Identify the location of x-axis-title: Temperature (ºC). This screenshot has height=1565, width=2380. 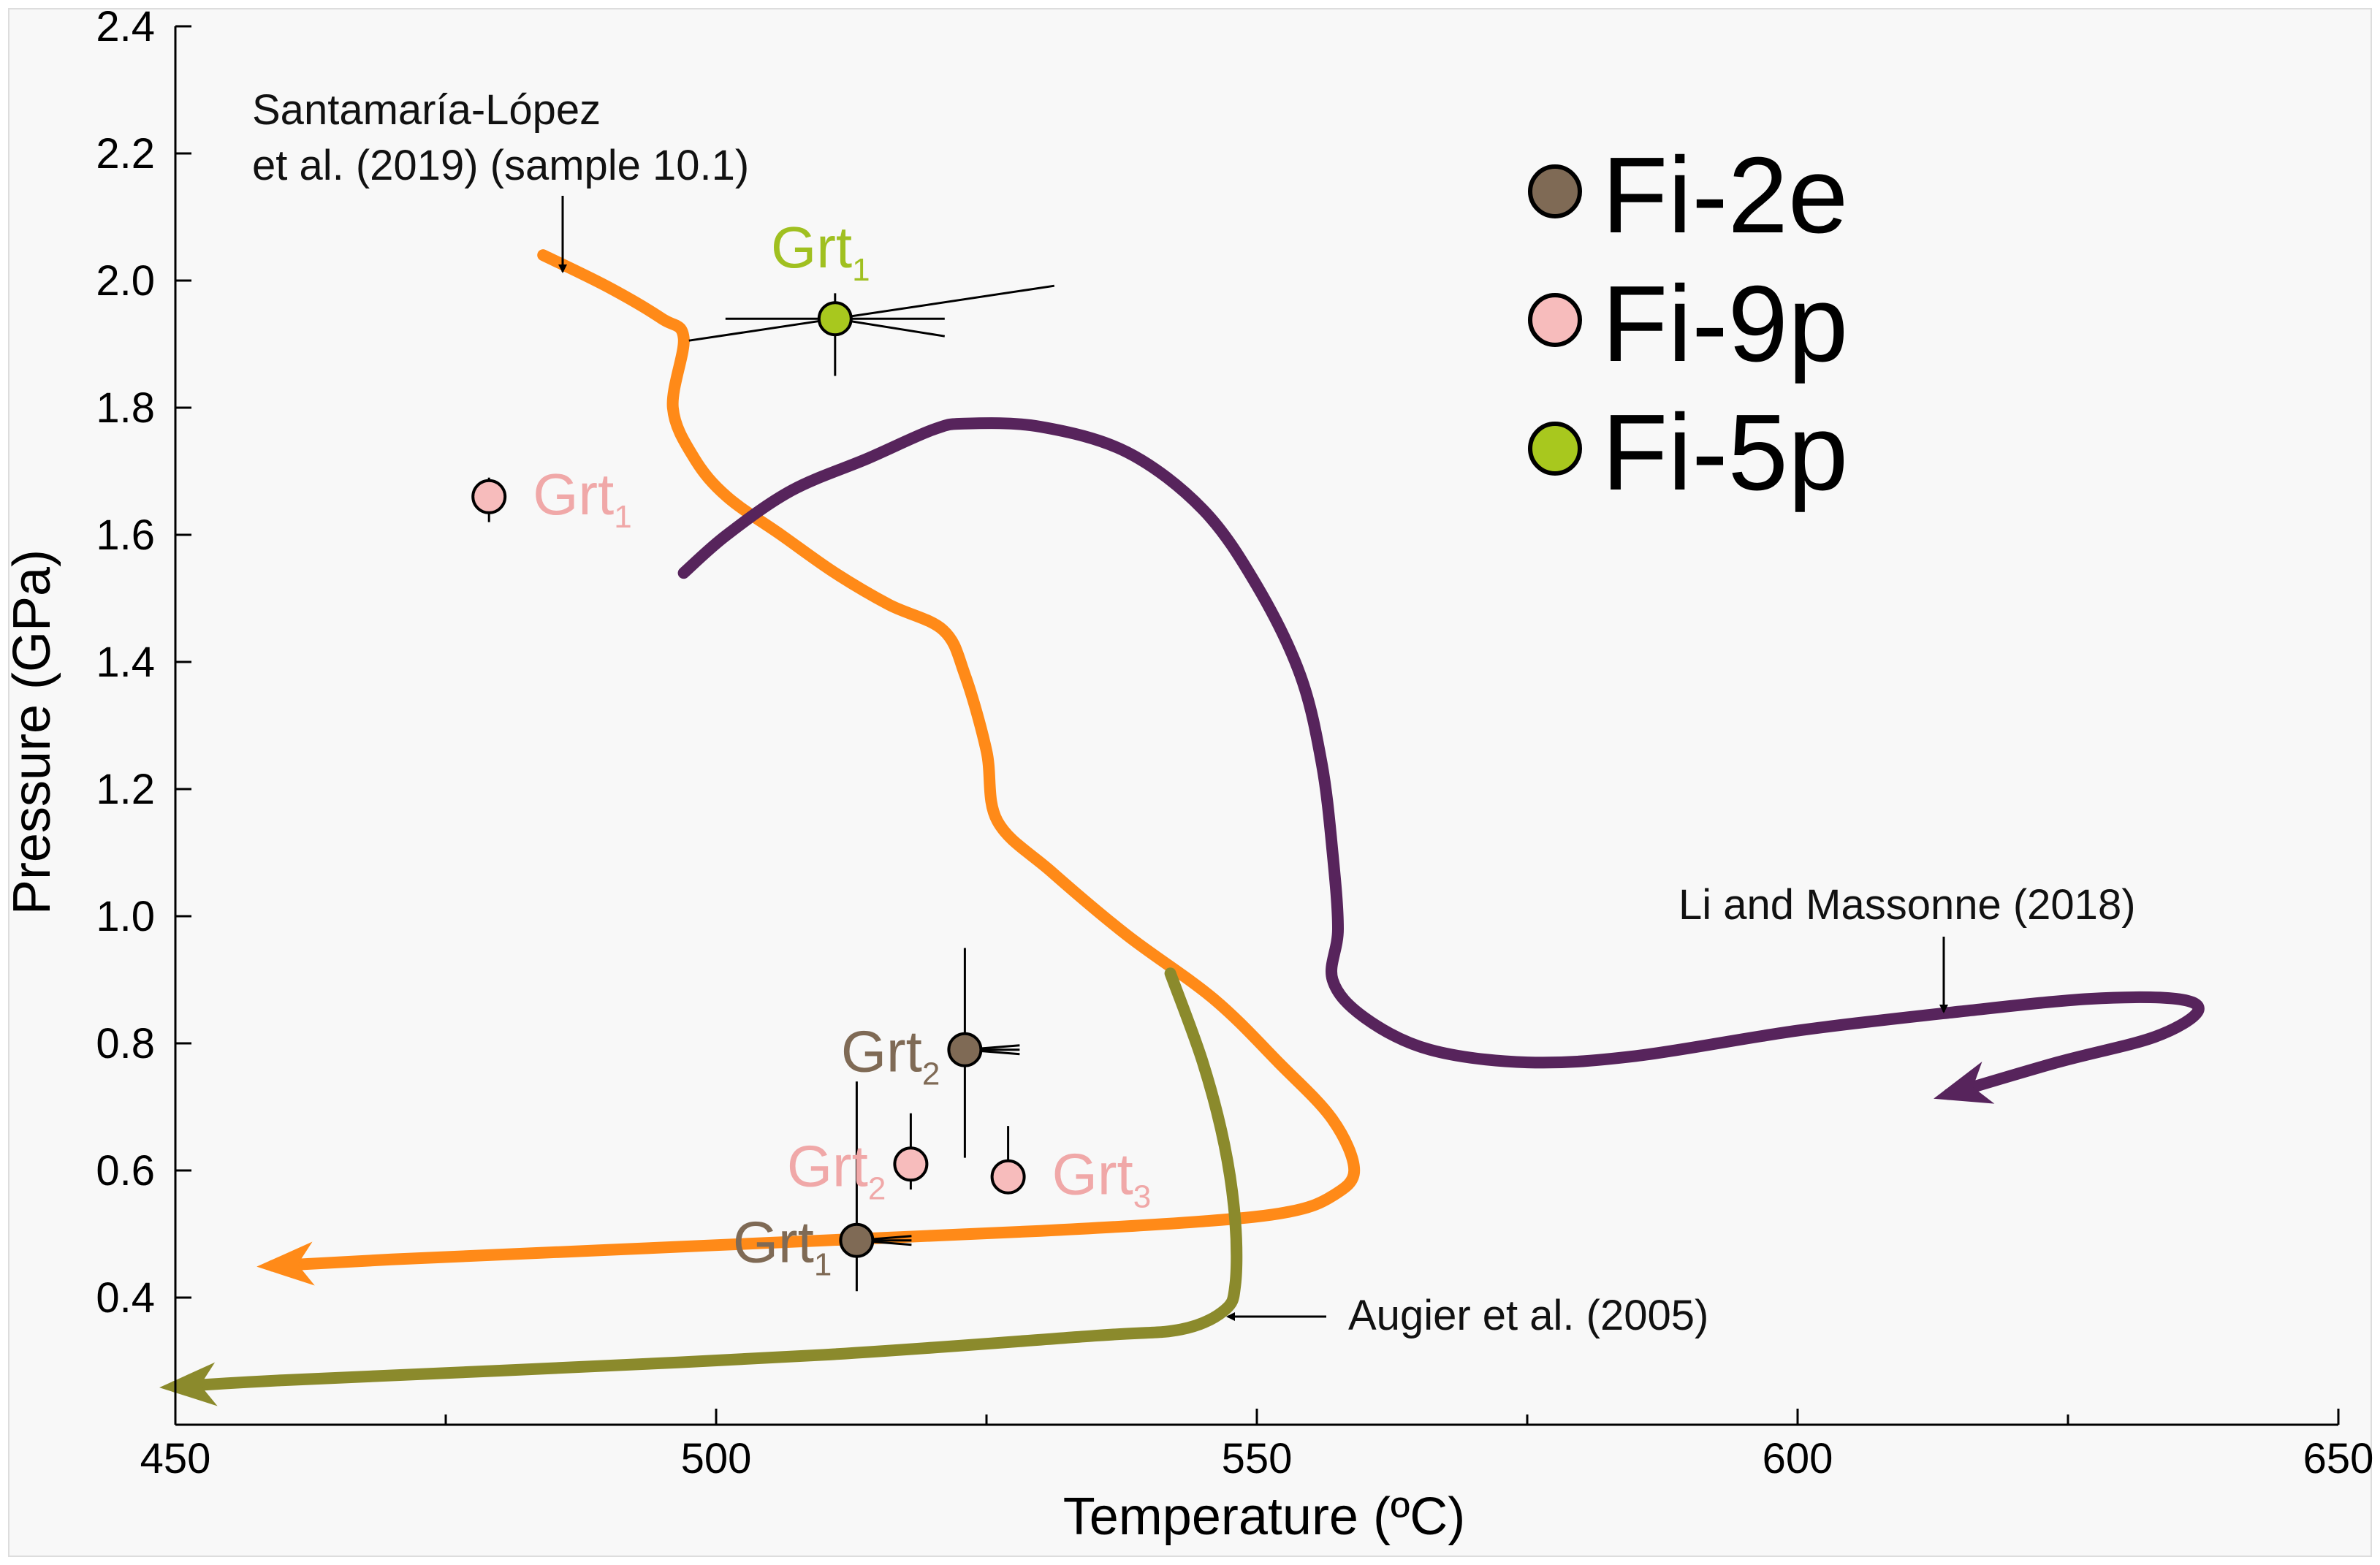
(1264, 1517).